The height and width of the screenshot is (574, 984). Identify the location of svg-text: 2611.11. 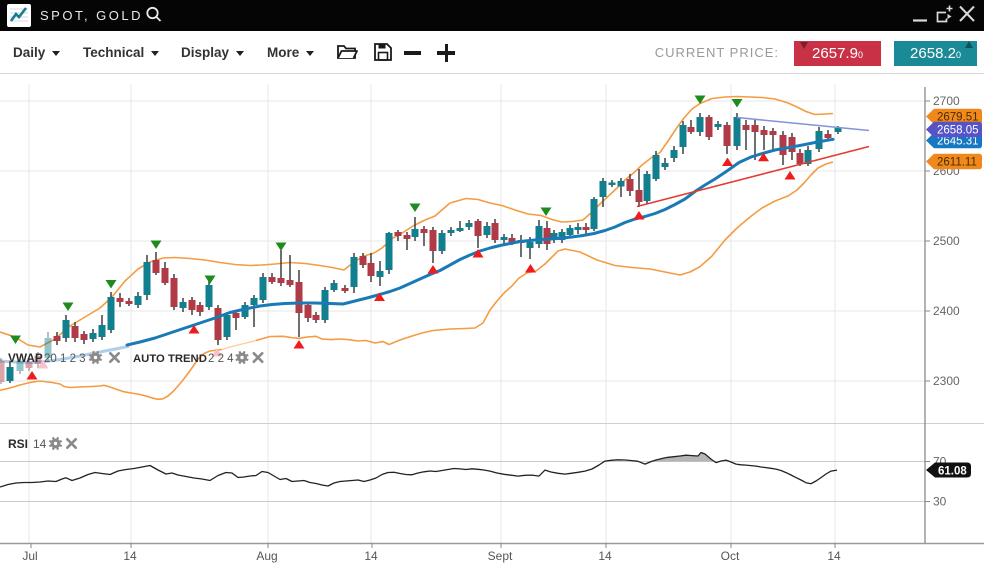
(957, 163).